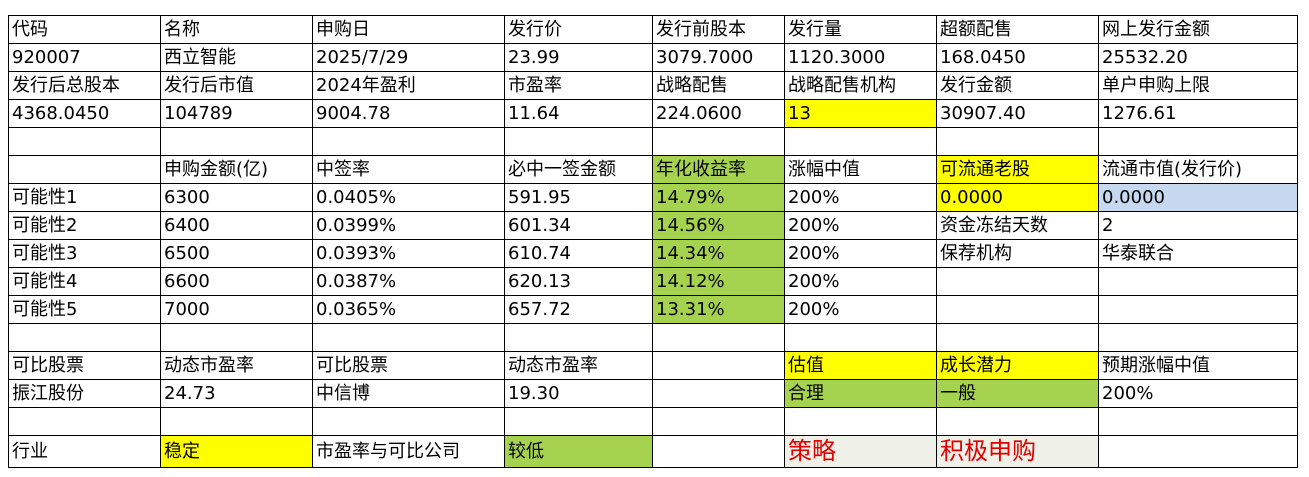  I want to click on cell: 年化收益率, so click(718, 169).